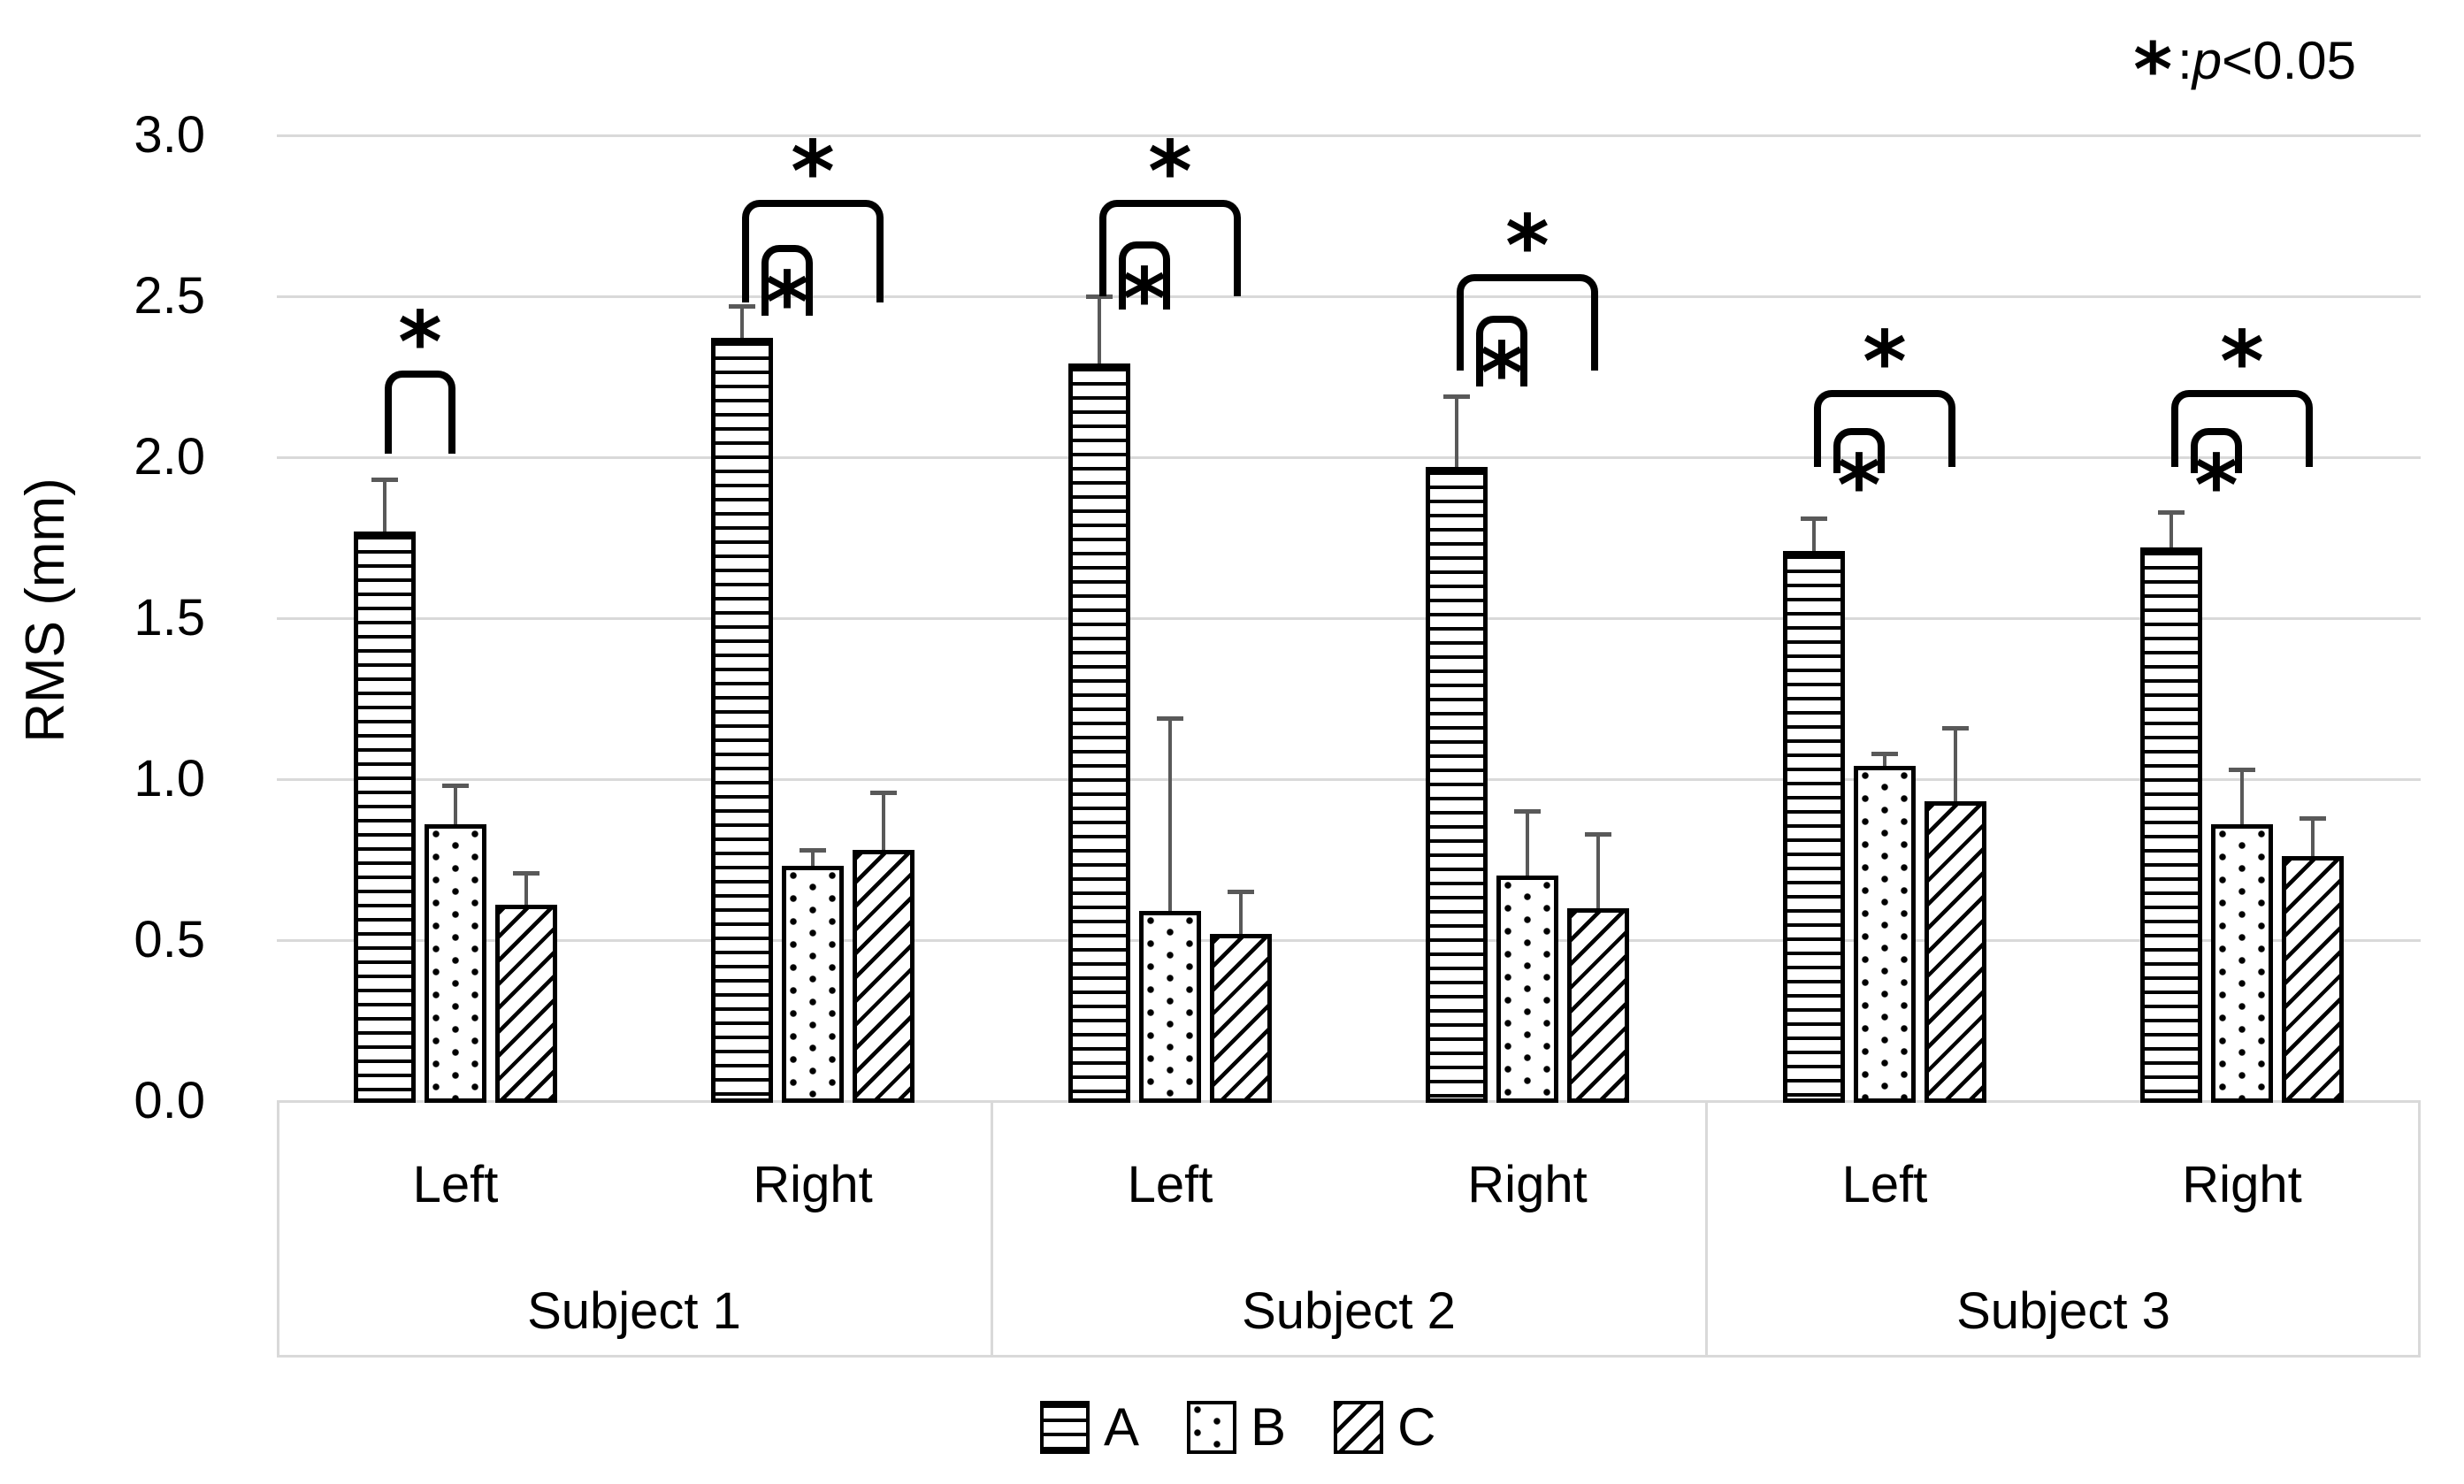  Describe the element at coordinates (1349, 457) in the screenshot. I see `gridline-2.0` at that location.